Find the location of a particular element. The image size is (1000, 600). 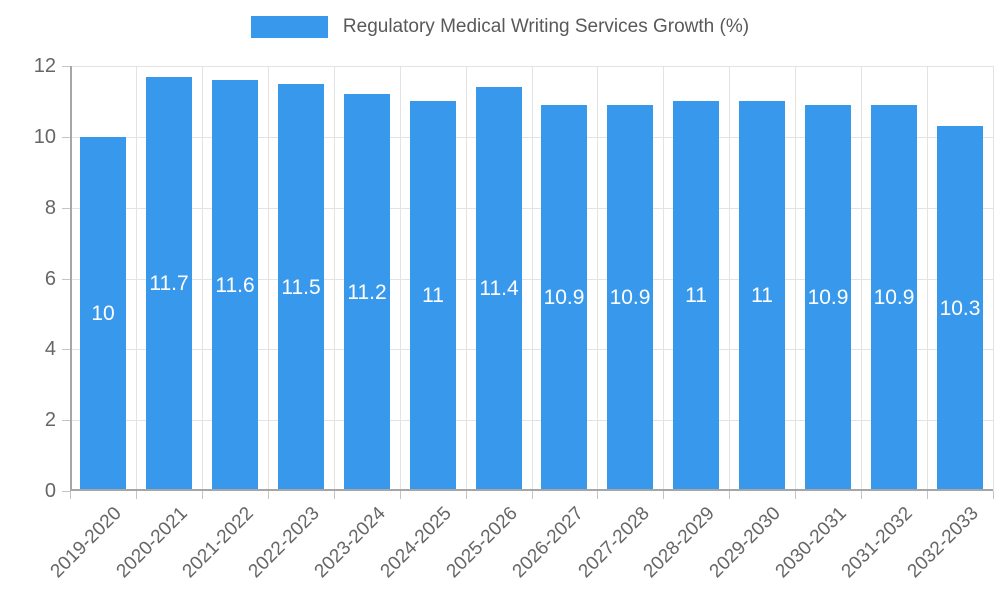

y-tick-label: 2 is located at coordinates (50, 420).